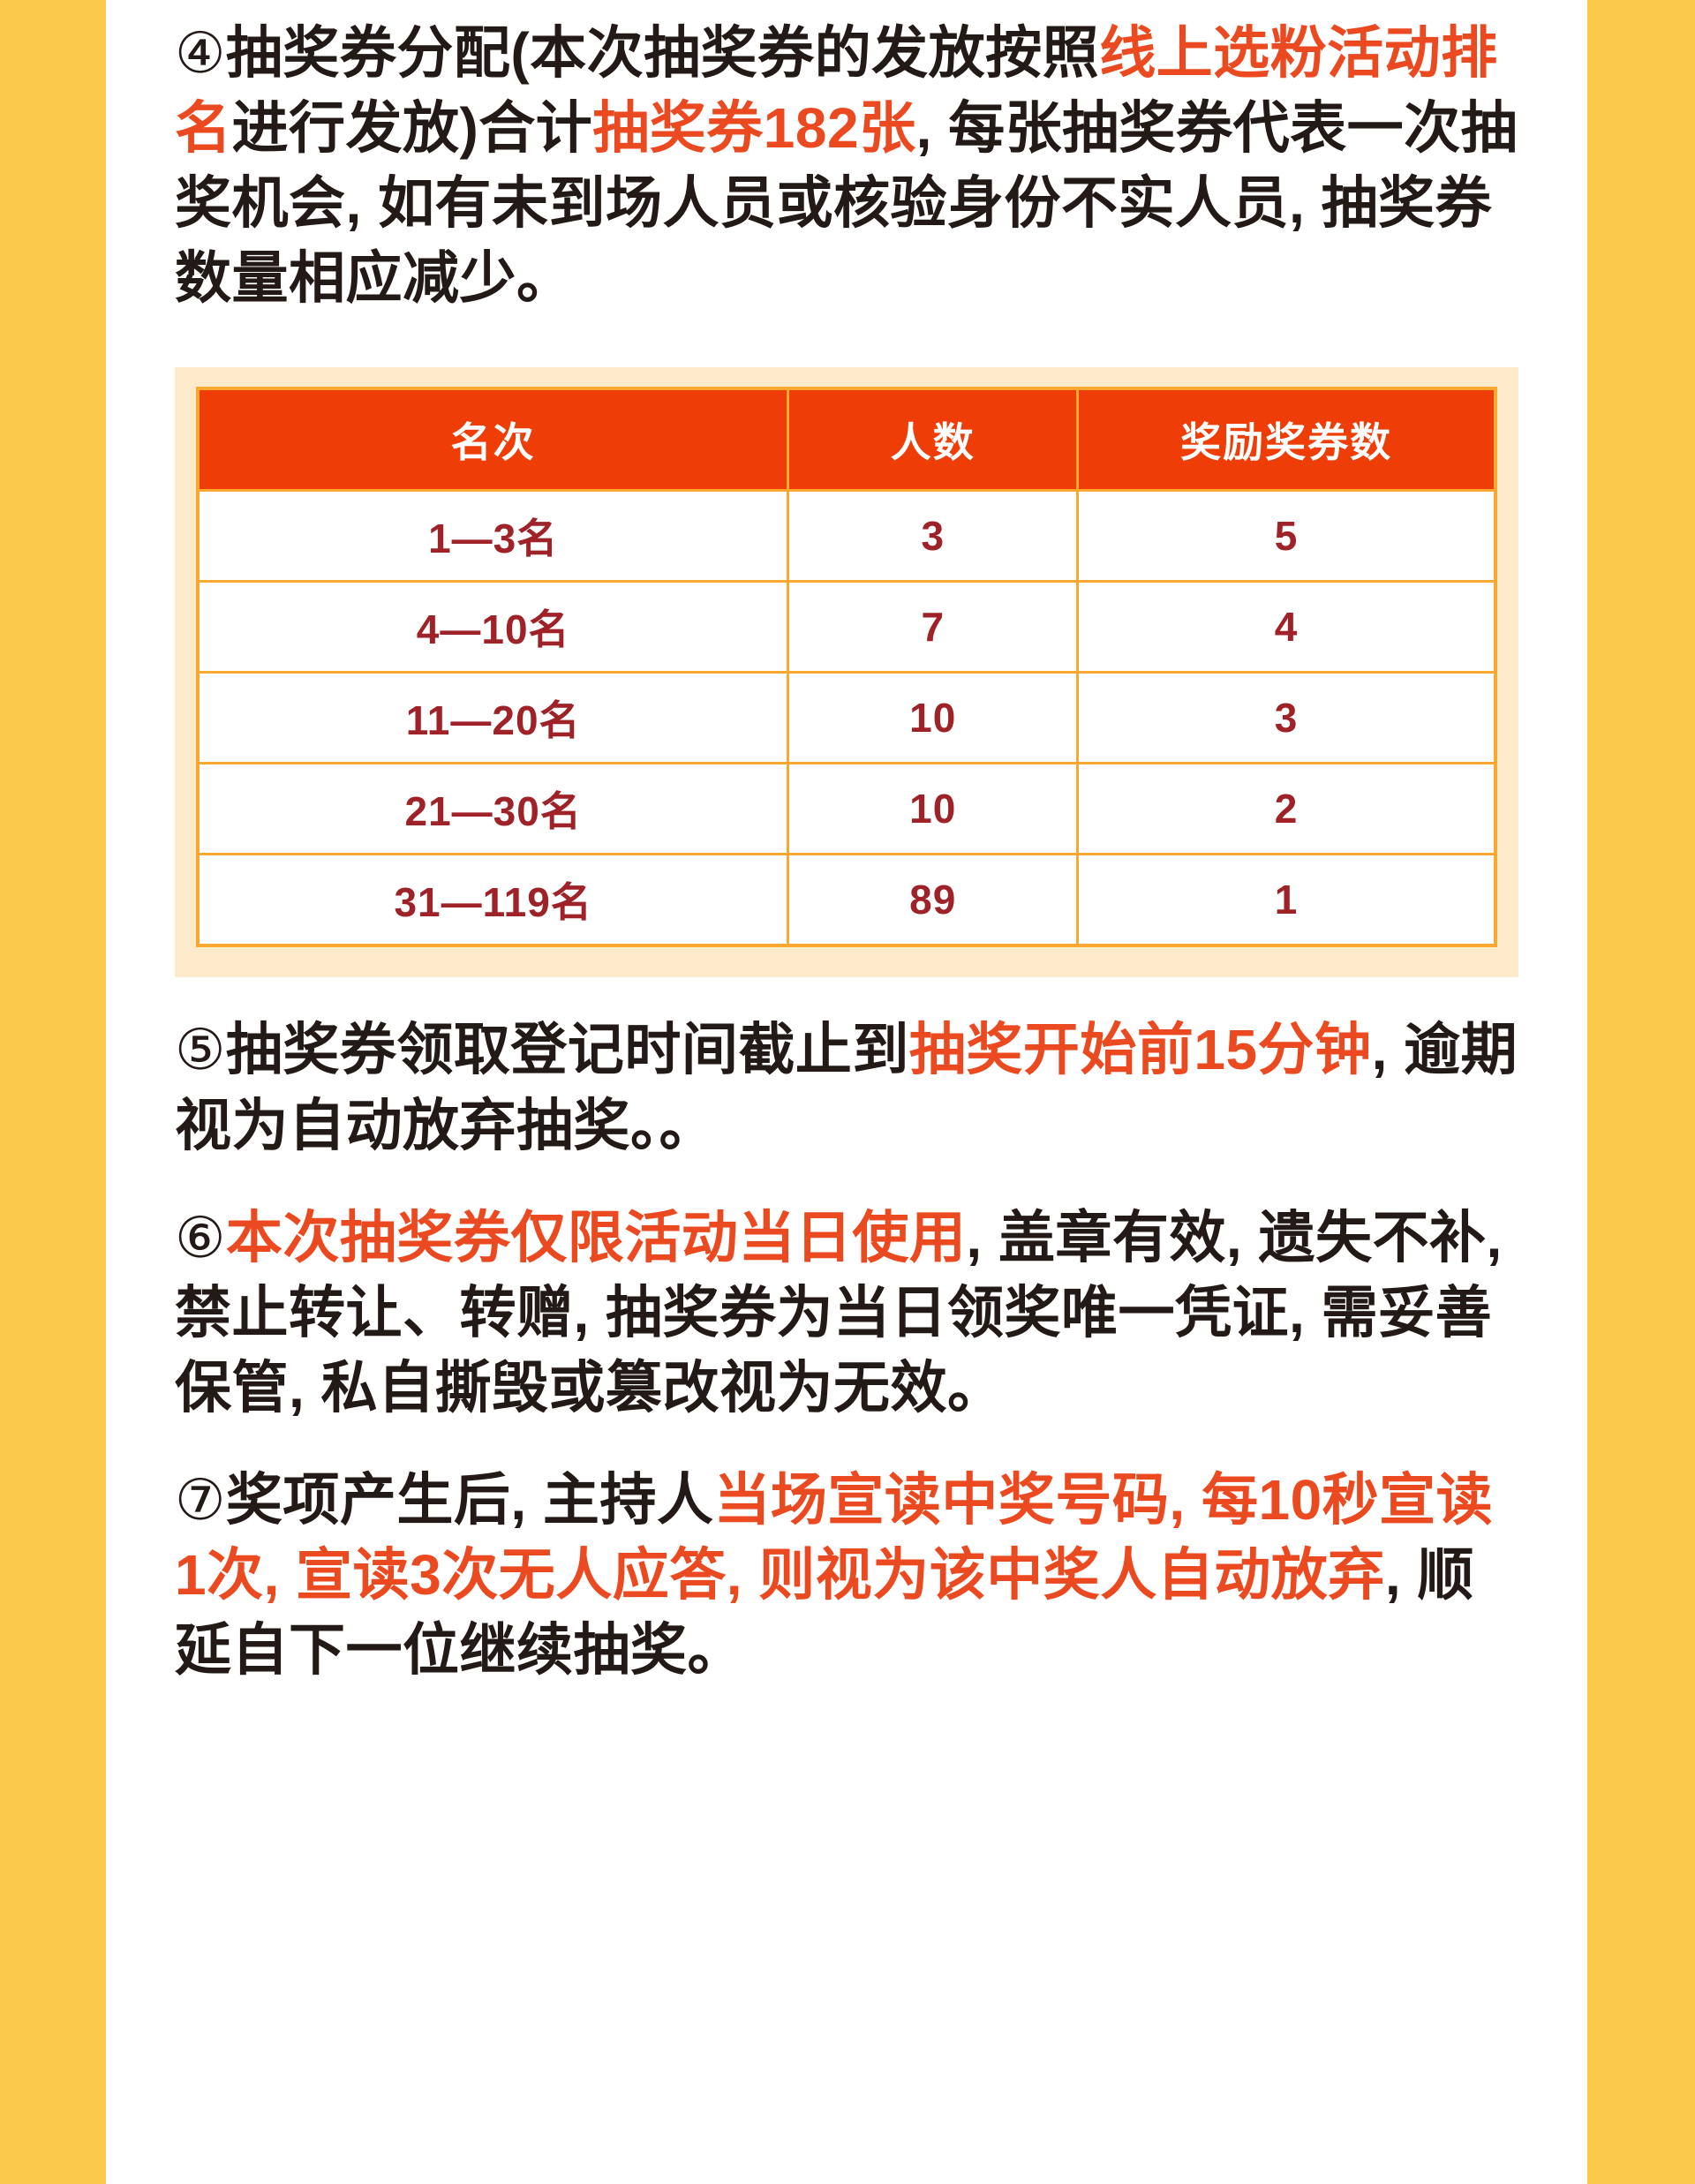 The height and width of the screenshot is (2184, 1695). Describe the element at coordinates (934, 440) in the screenshot. I see `column-header-count: 人数` at that location.